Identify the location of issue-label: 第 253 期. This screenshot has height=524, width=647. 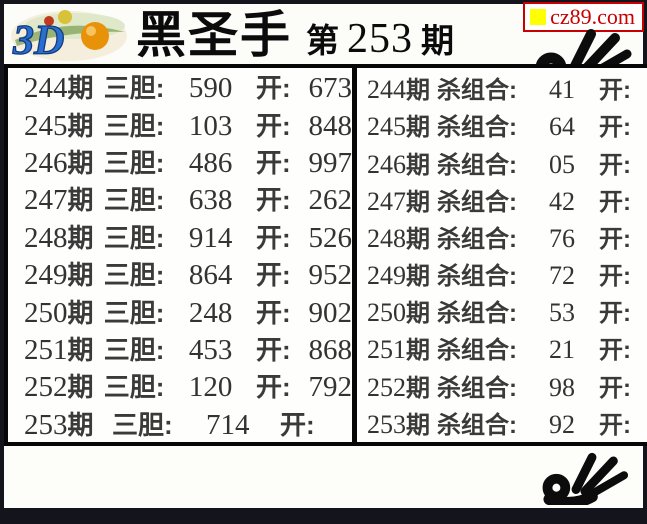
(380, 38).